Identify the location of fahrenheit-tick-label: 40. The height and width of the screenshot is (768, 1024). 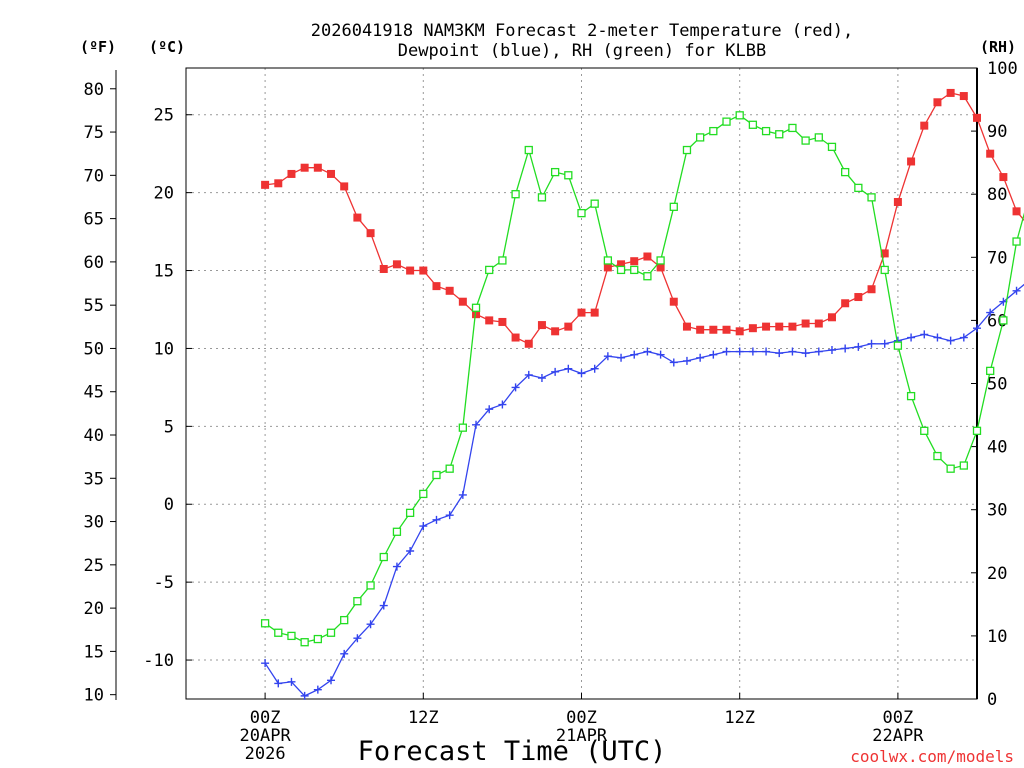
(94, 436).